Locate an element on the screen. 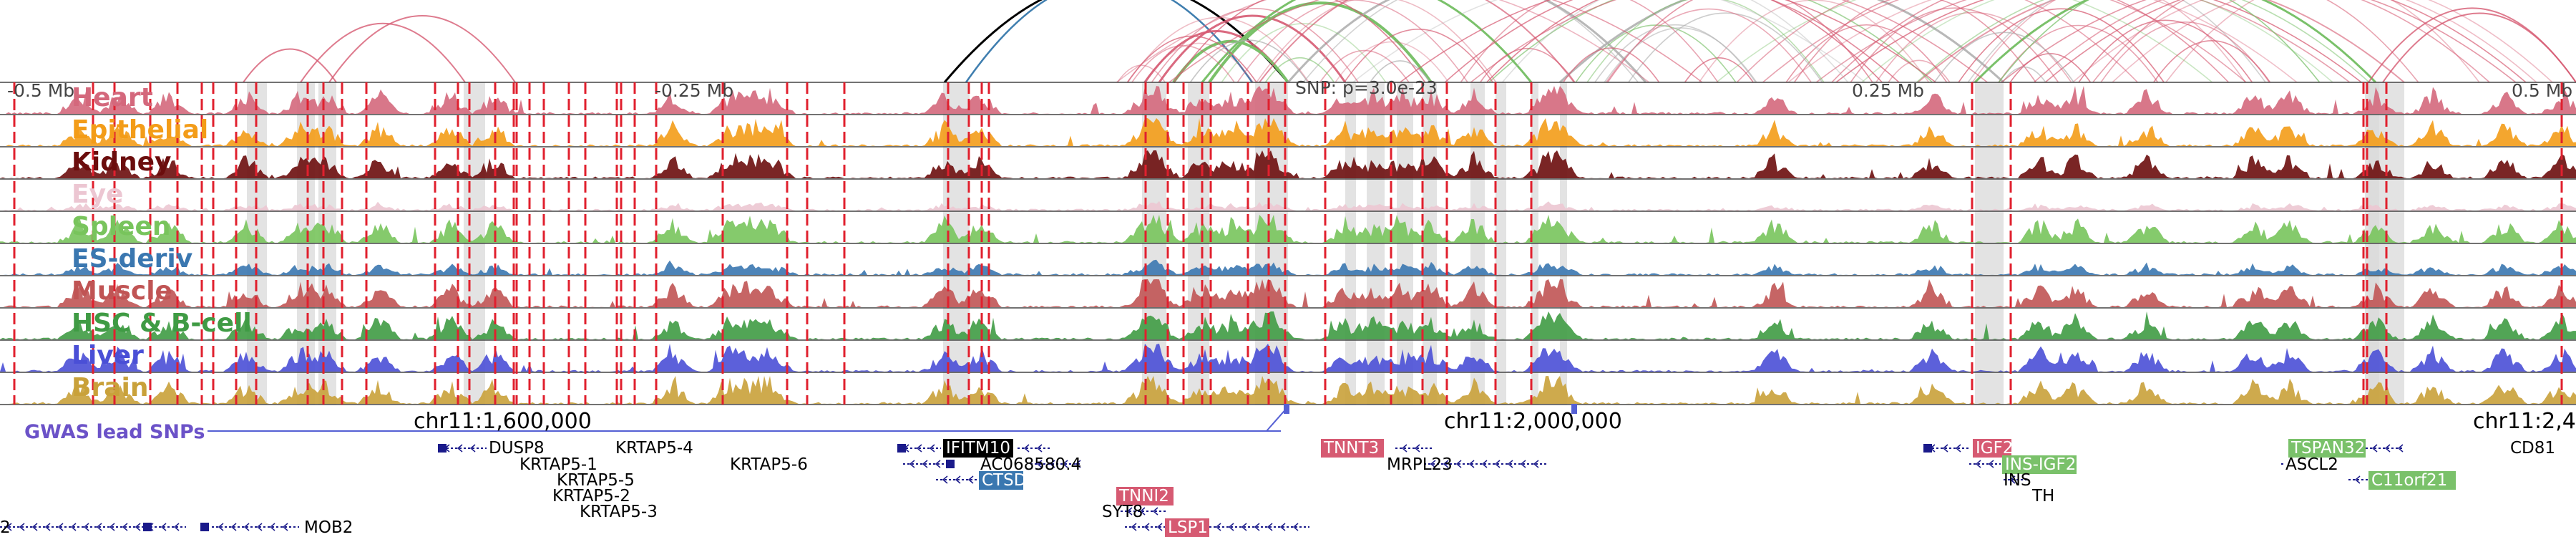 This screenshot has width=2576, height=537. gene-mob2: MOB2 is located at coordinates (328, 527).